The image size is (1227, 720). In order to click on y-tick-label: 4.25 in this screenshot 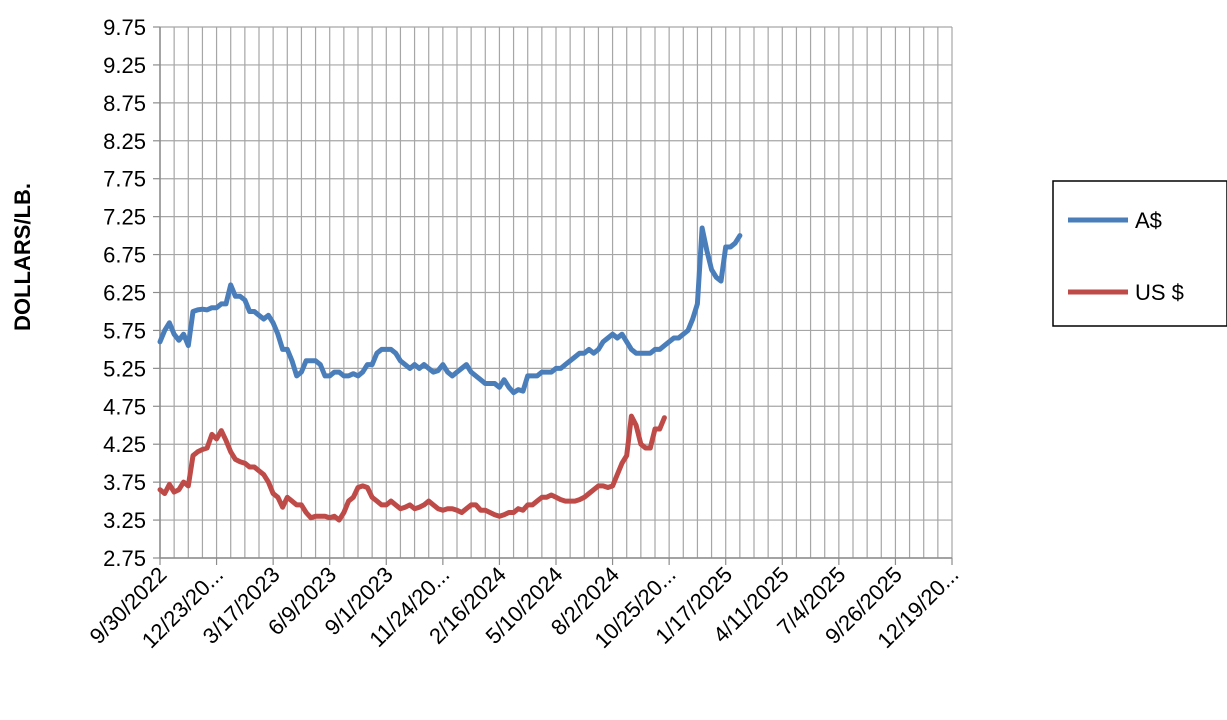, I will do `click(124, 444)`.